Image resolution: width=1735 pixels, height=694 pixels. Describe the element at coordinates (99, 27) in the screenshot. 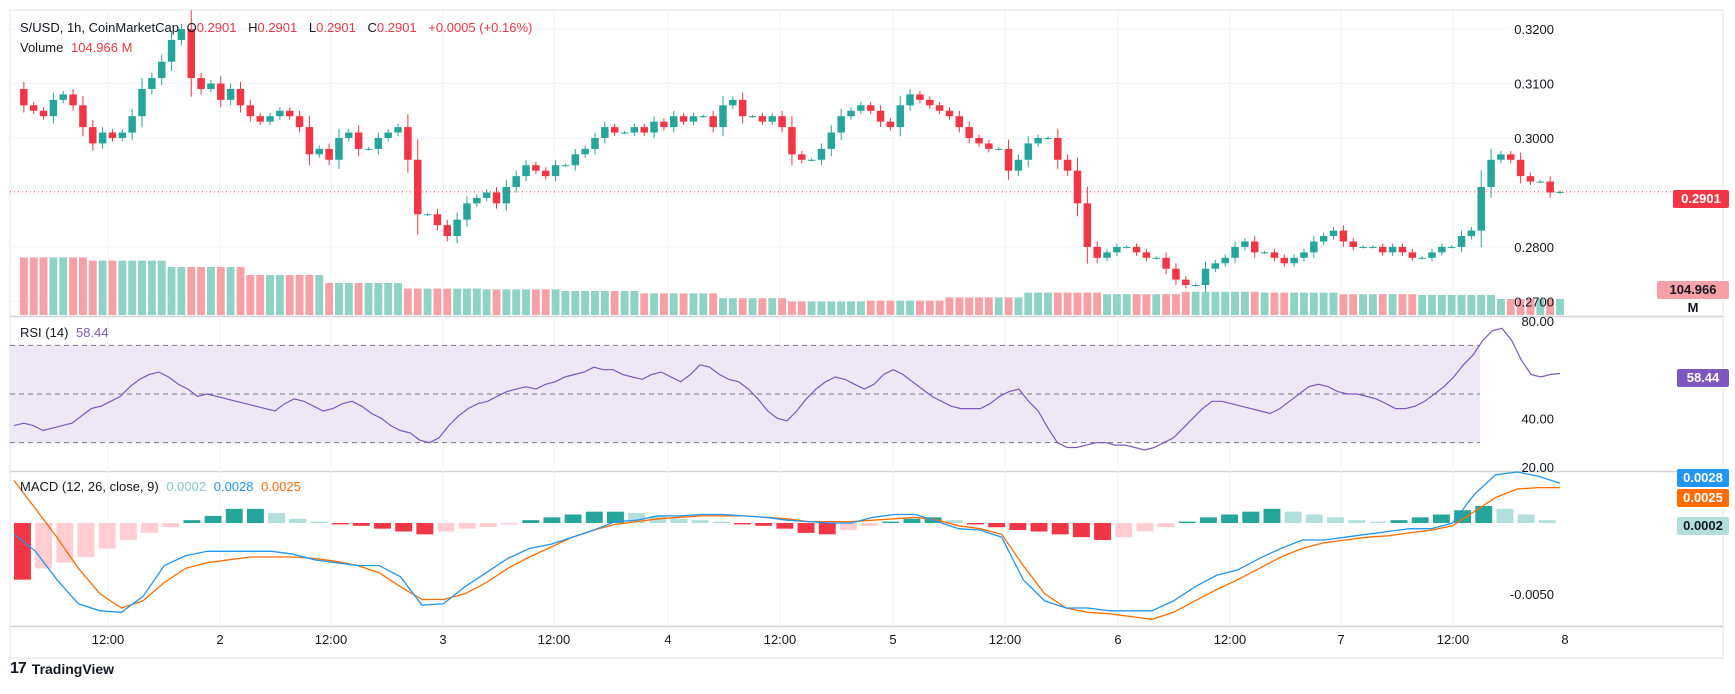

I see `symbol-label: S/USD, 1h, CoinMarketCap` at that location.